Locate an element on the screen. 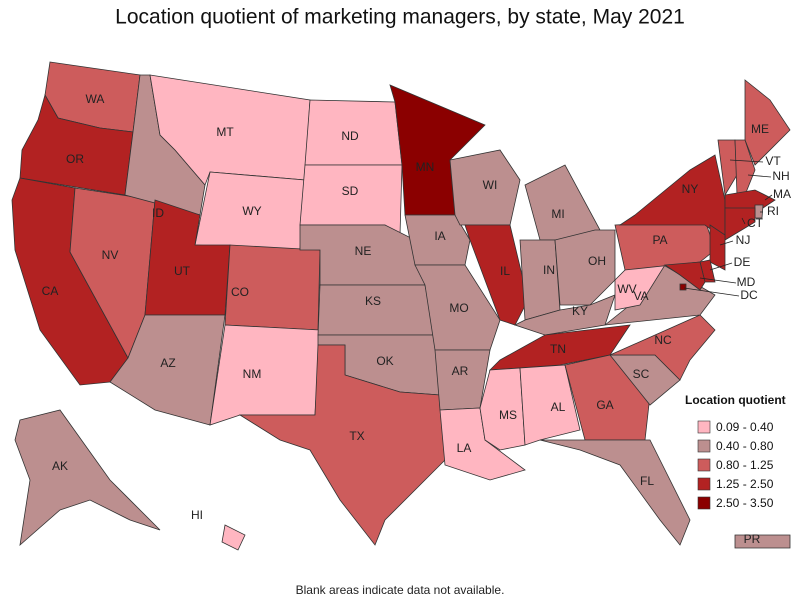 This screenshot has height=605, width=800. state-label: HI is located at coordinates (197, 515).